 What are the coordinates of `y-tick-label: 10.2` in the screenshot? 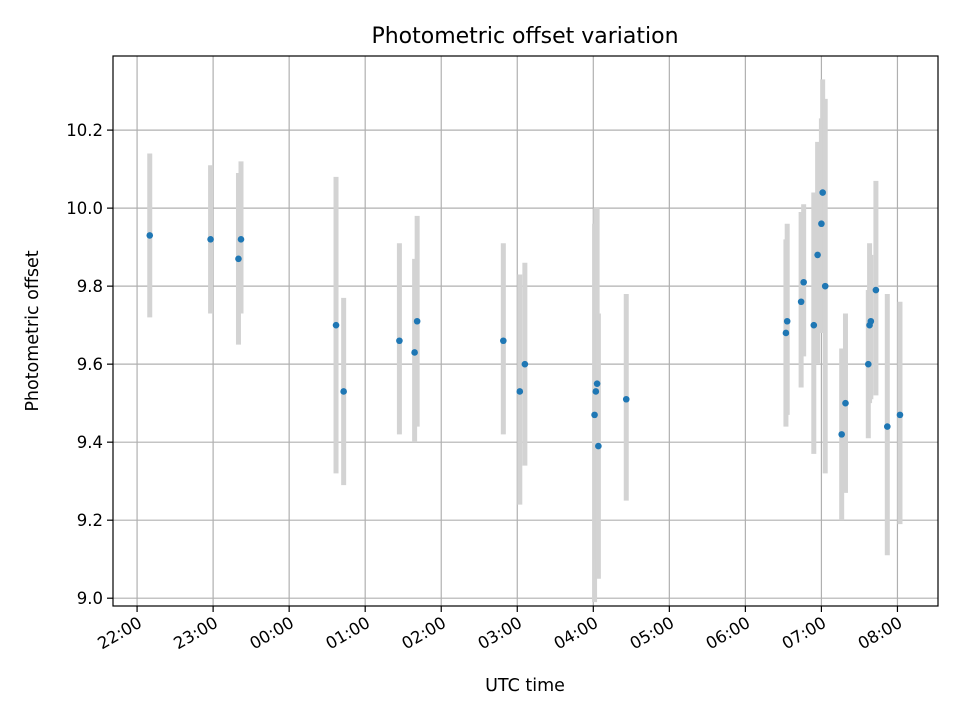 It's located at (84, 130).